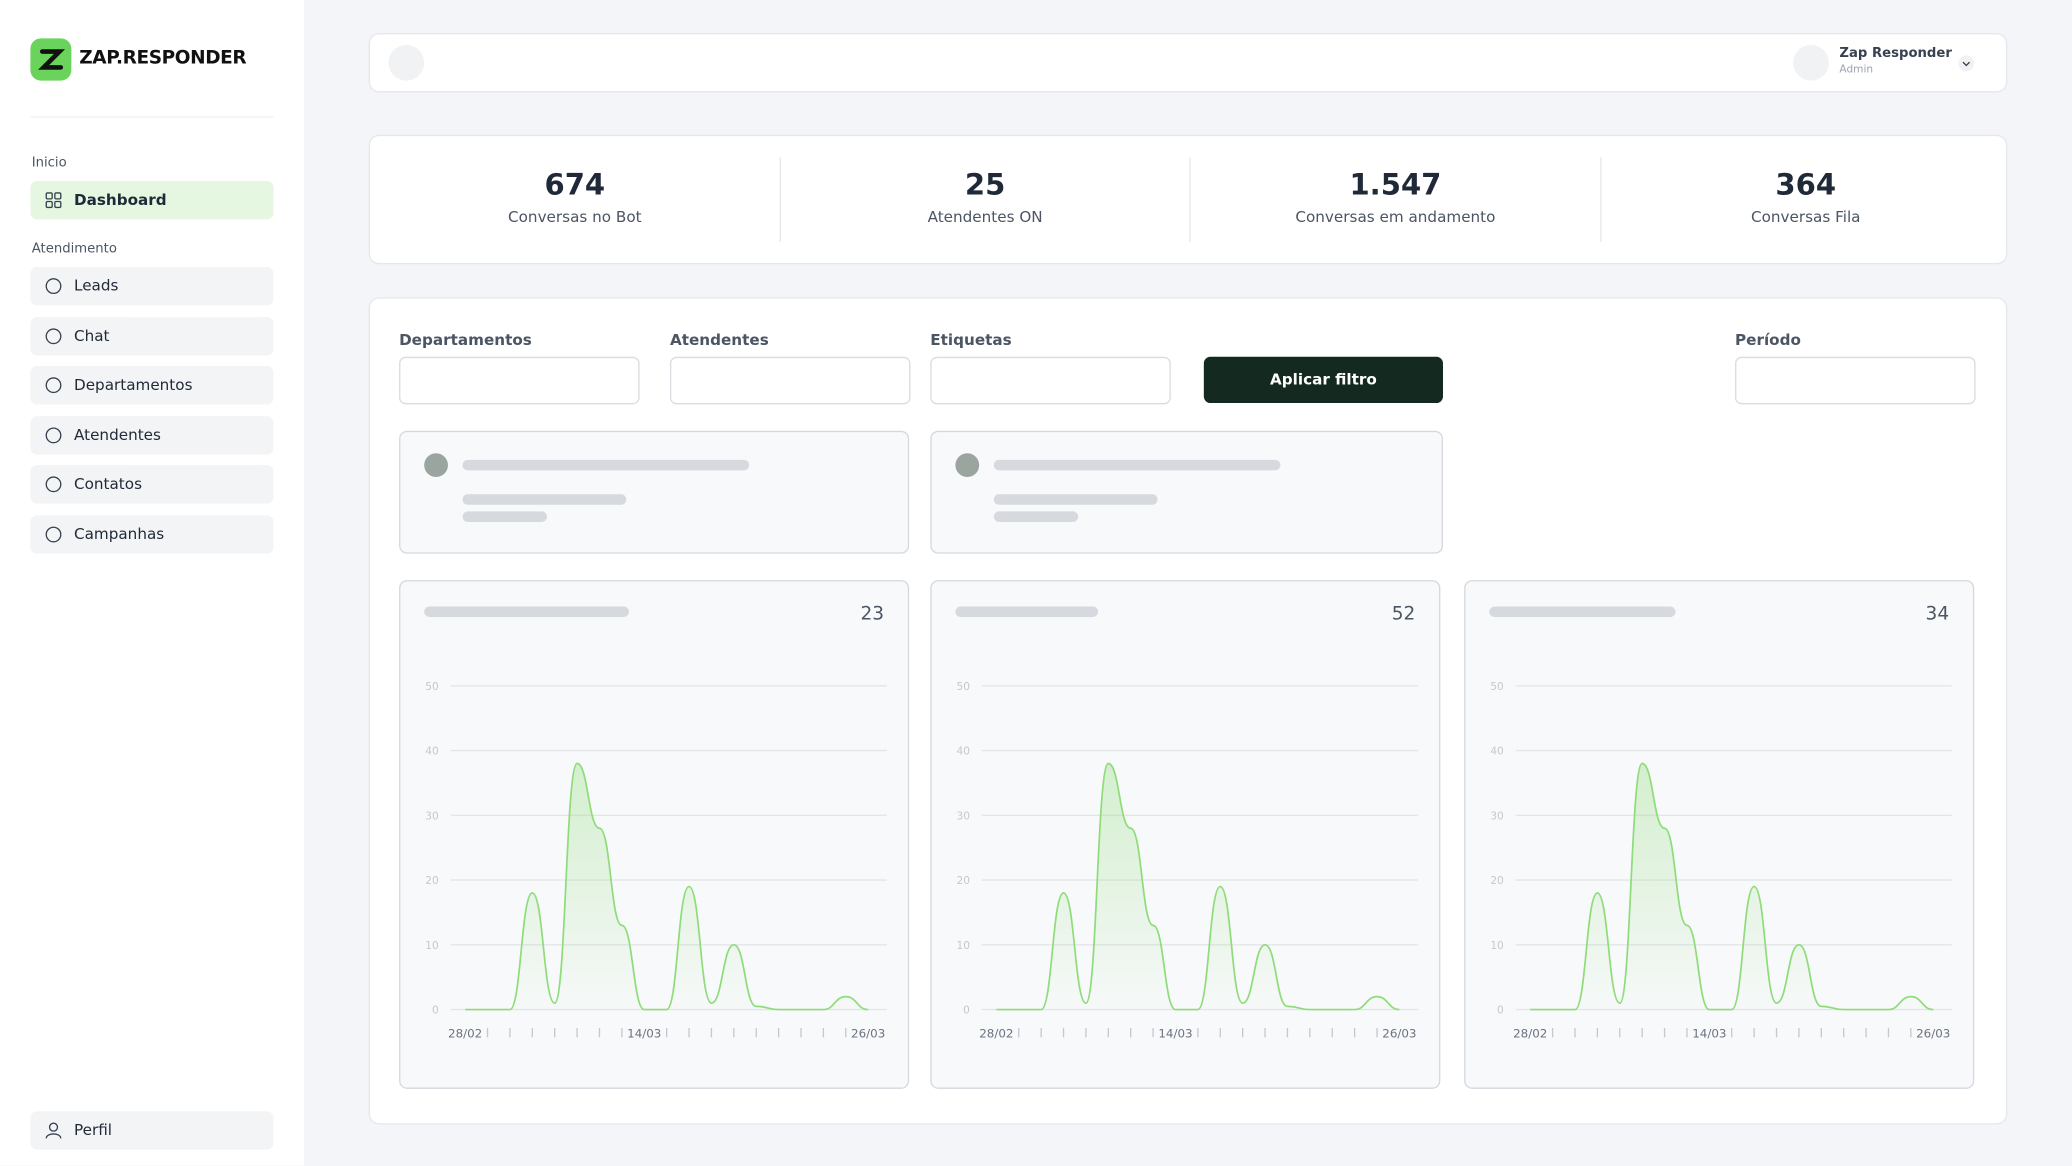 The height and width of the screenshot is (1166, 2072). Describe the element at coordinates (119, 534) in the screenshot. I see `nav-label: Campanhas` at that location.